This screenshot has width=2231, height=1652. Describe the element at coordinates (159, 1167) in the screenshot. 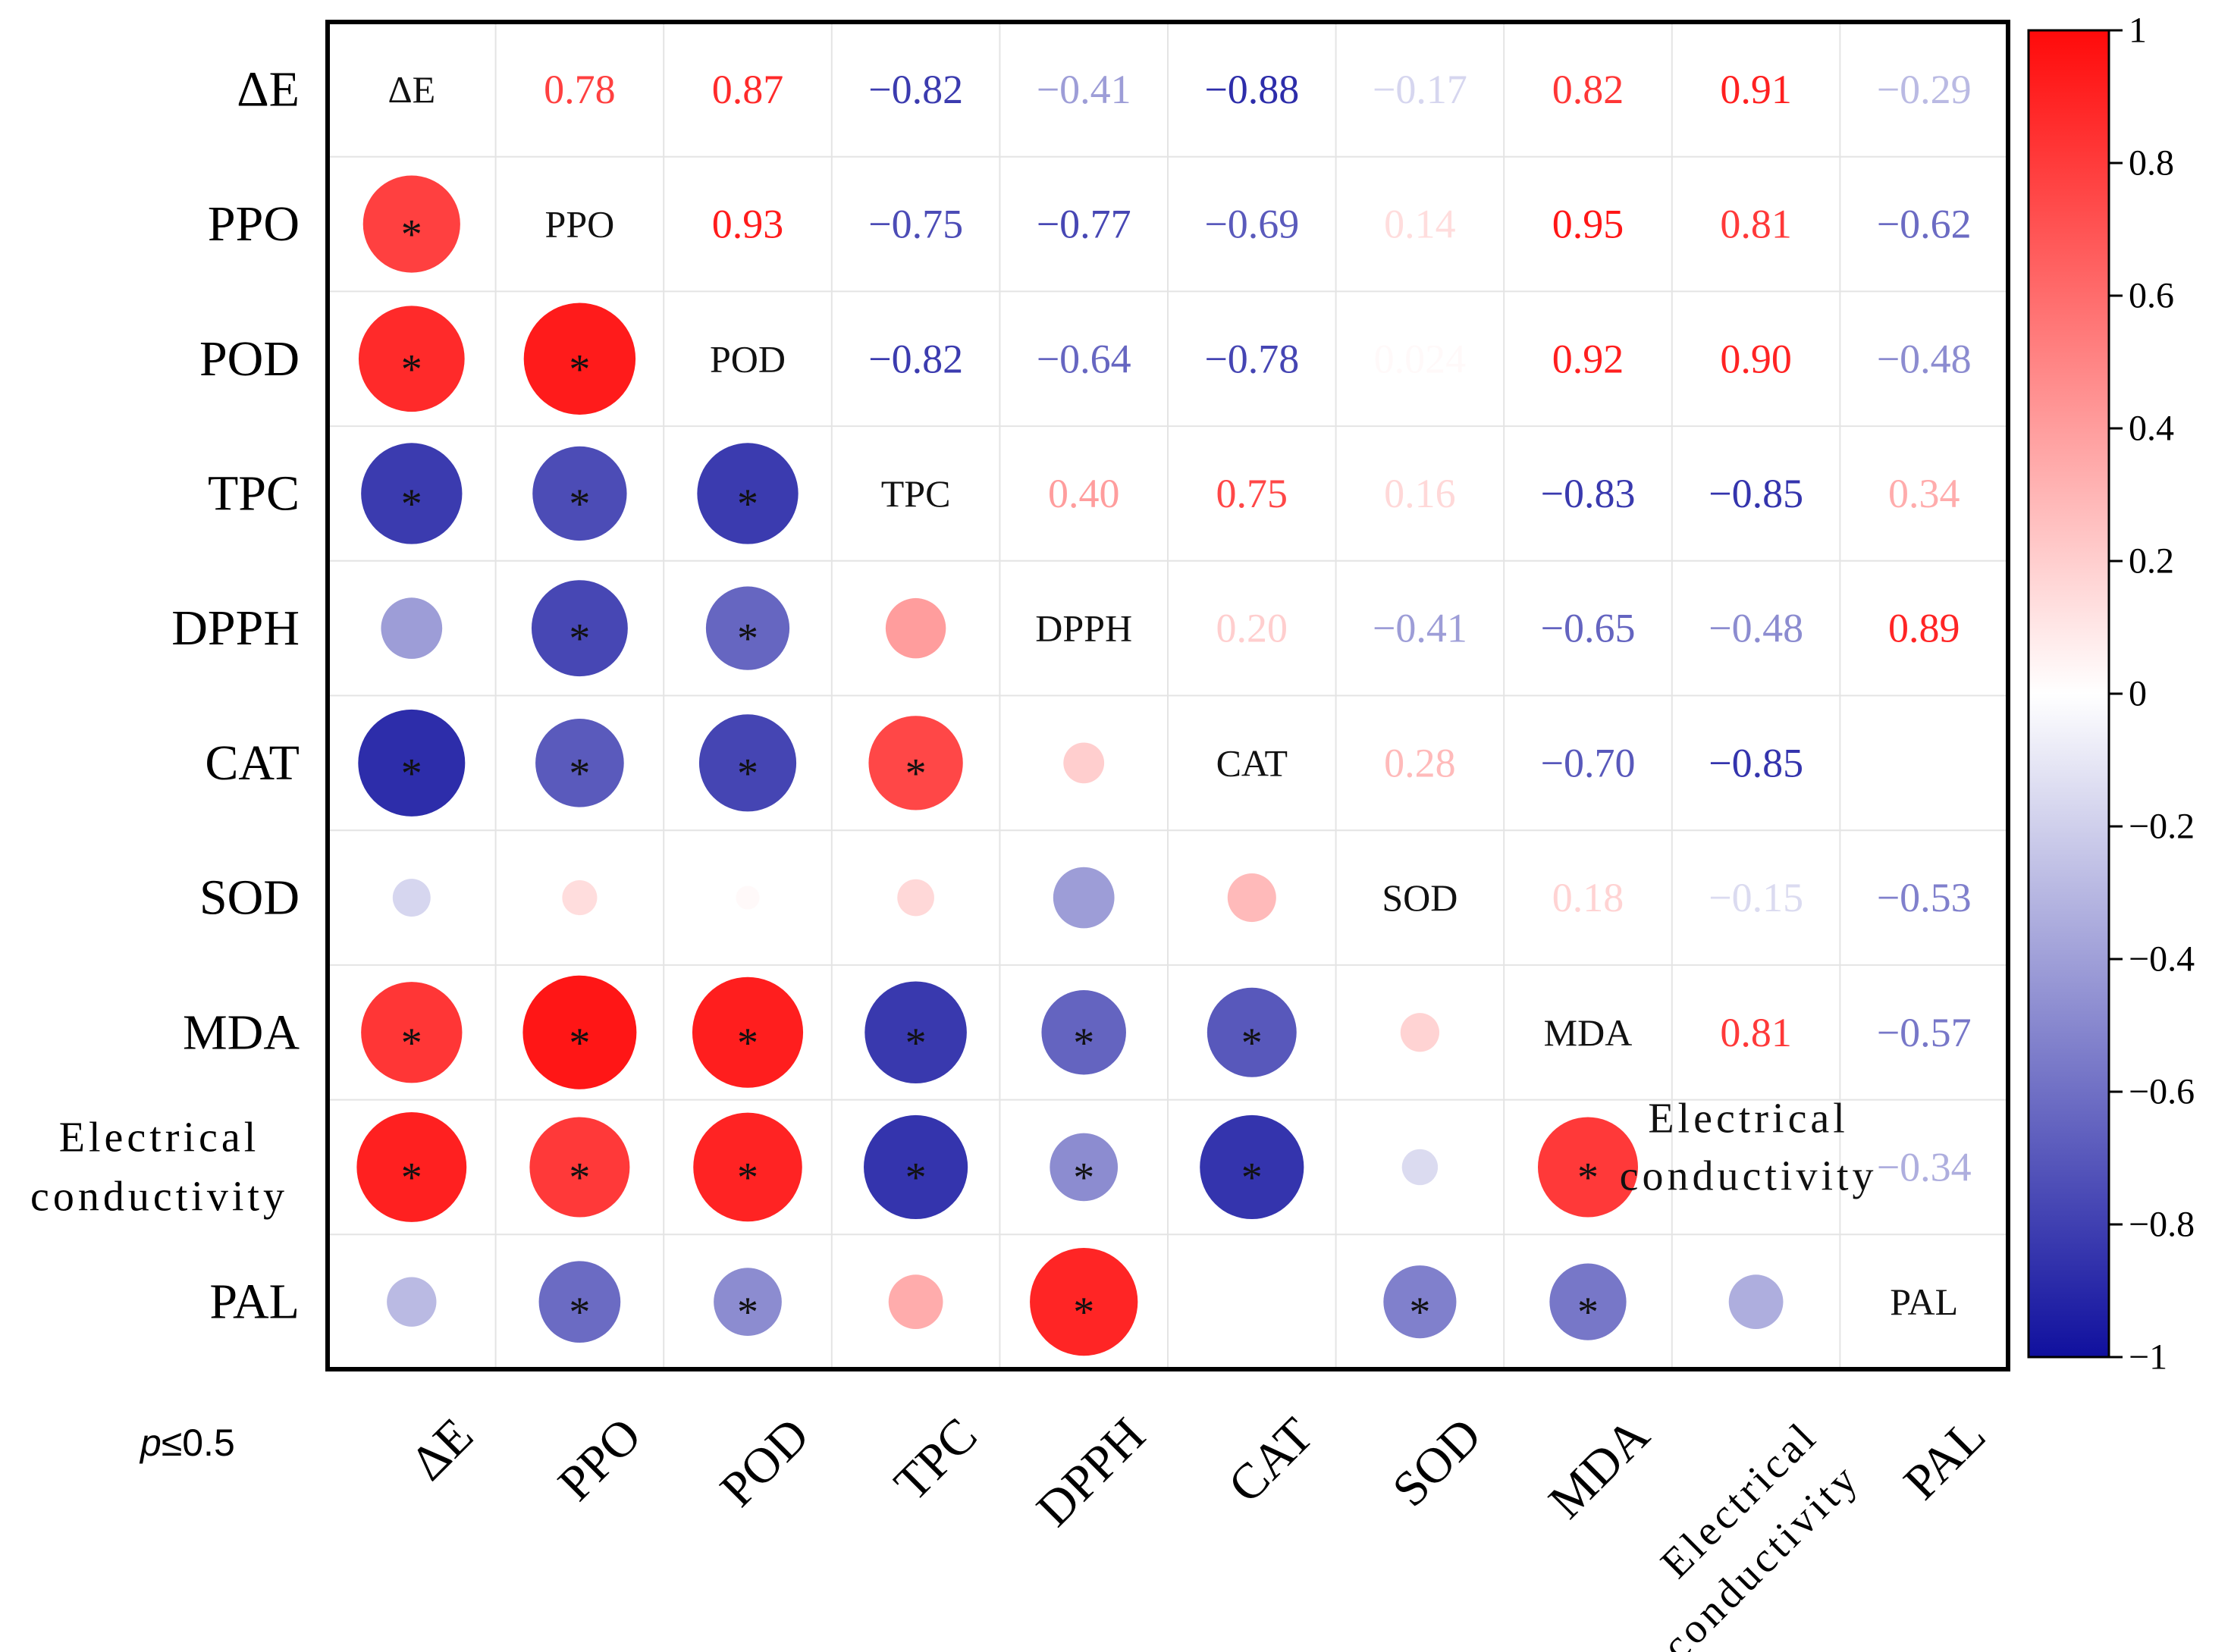

I see `y-axis-label: Electrical conductivity` at that location.